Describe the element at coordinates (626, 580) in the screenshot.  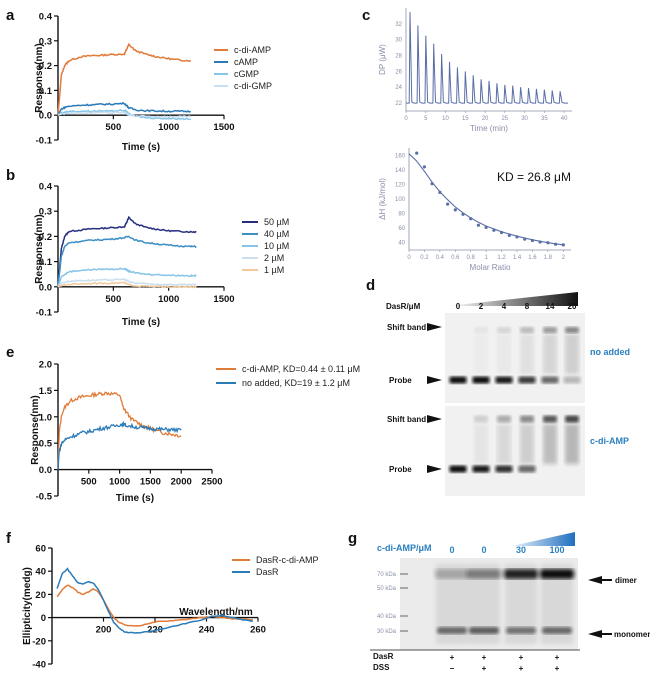
I see `dimer-label: dimer` at that location.